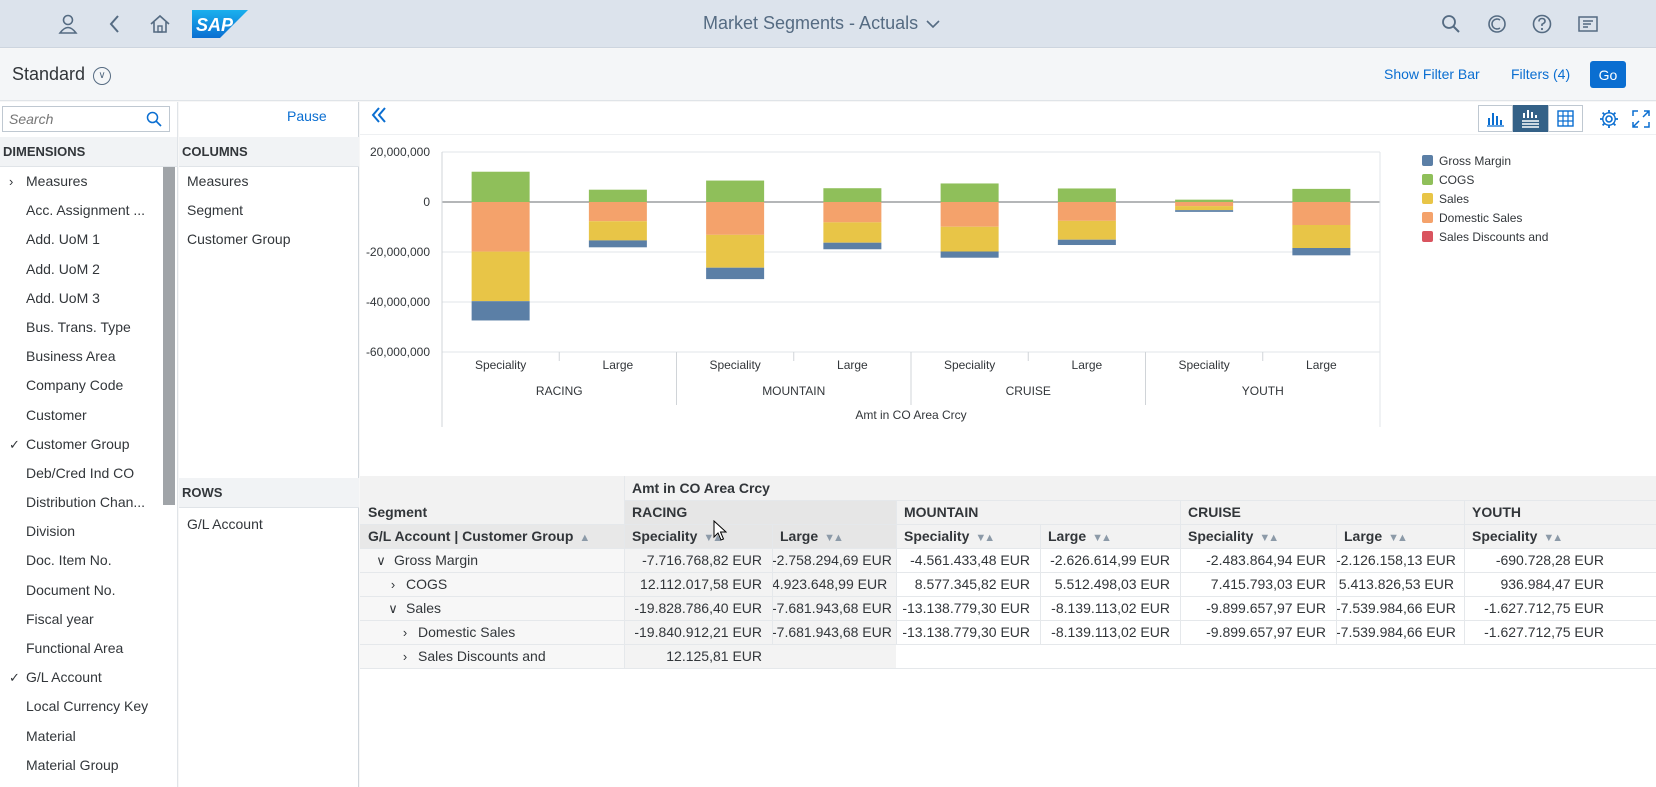  Describe the element at coordinates (218, 181) in the screenshot. I see `column-item-measures: Measures` at that location.